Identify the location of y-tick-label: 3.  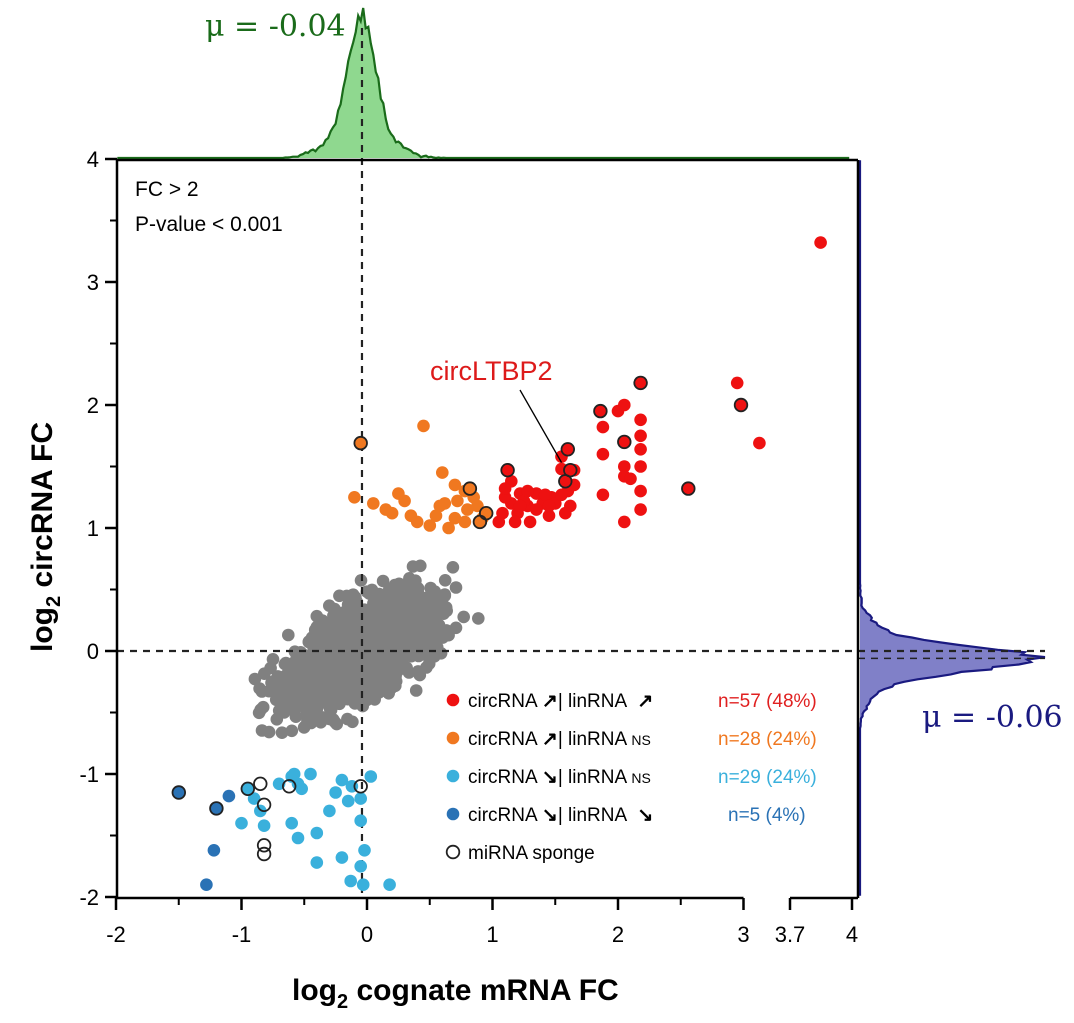
(93, 282).